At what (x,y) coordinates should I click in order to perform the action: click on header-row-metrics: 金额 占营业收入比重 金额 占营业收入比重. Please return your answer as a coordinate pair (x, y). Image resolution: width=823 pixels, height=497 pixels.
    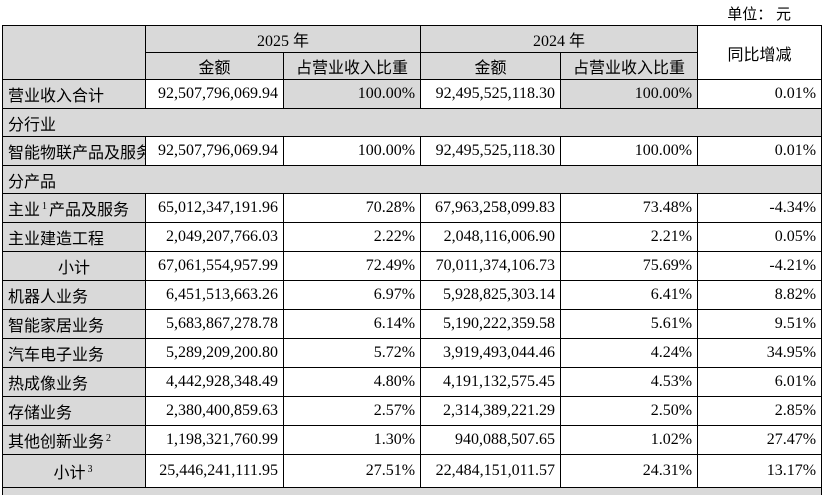
    Looking at the image, I should click on (412, 66).